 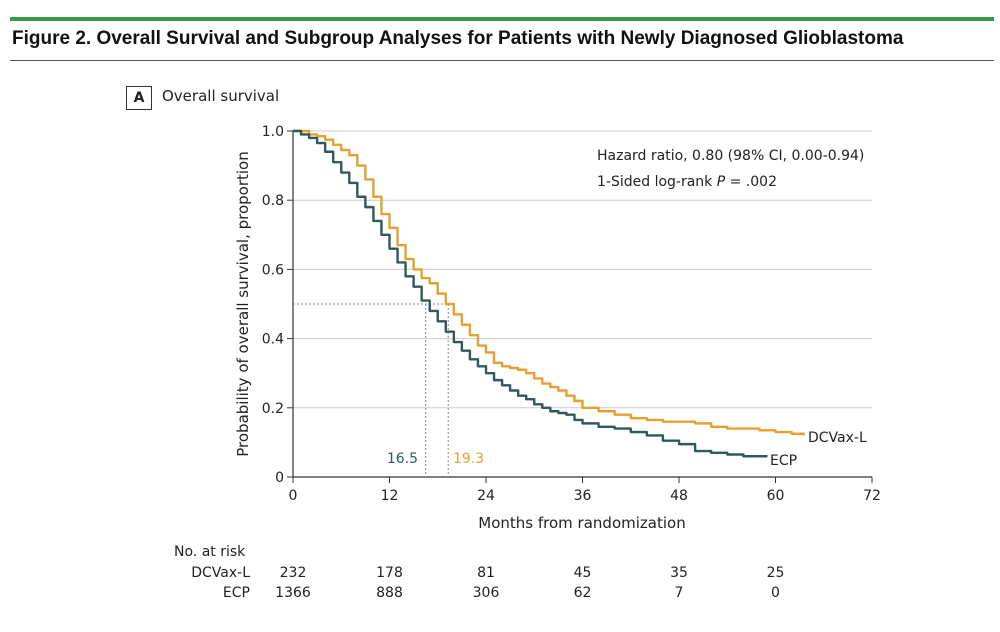 I want to click on ecp-median-label: 16.5, so click(x=402, y=459).